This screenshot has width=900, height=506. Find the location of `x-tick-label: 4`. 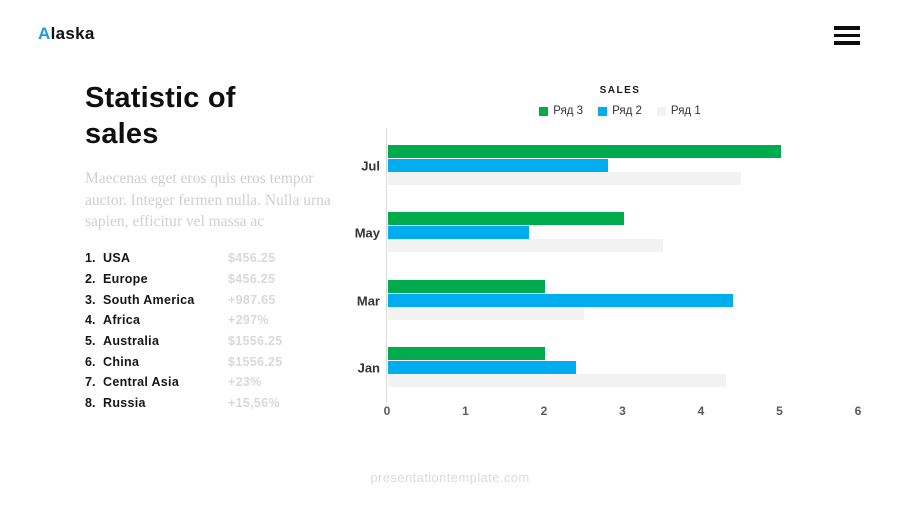

x-tick-label: 4 is located at coordinates (701, 411).